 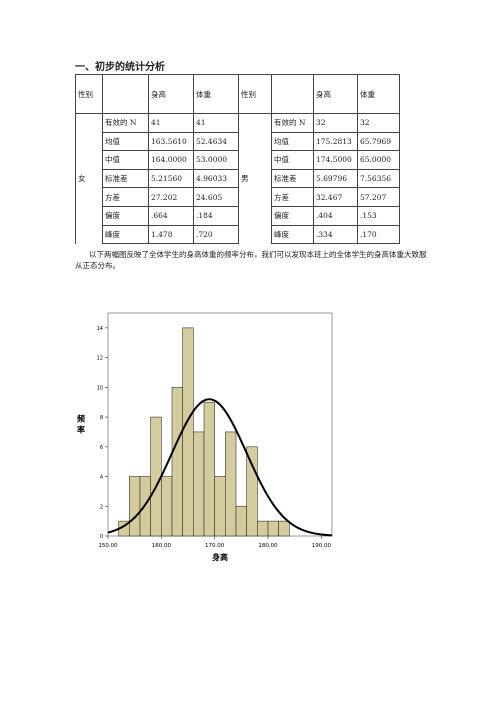 What do you see at coordinates (335, 94) in the screenshot?
I see `header-height-2: 身高` at bounding box center [335, 94].